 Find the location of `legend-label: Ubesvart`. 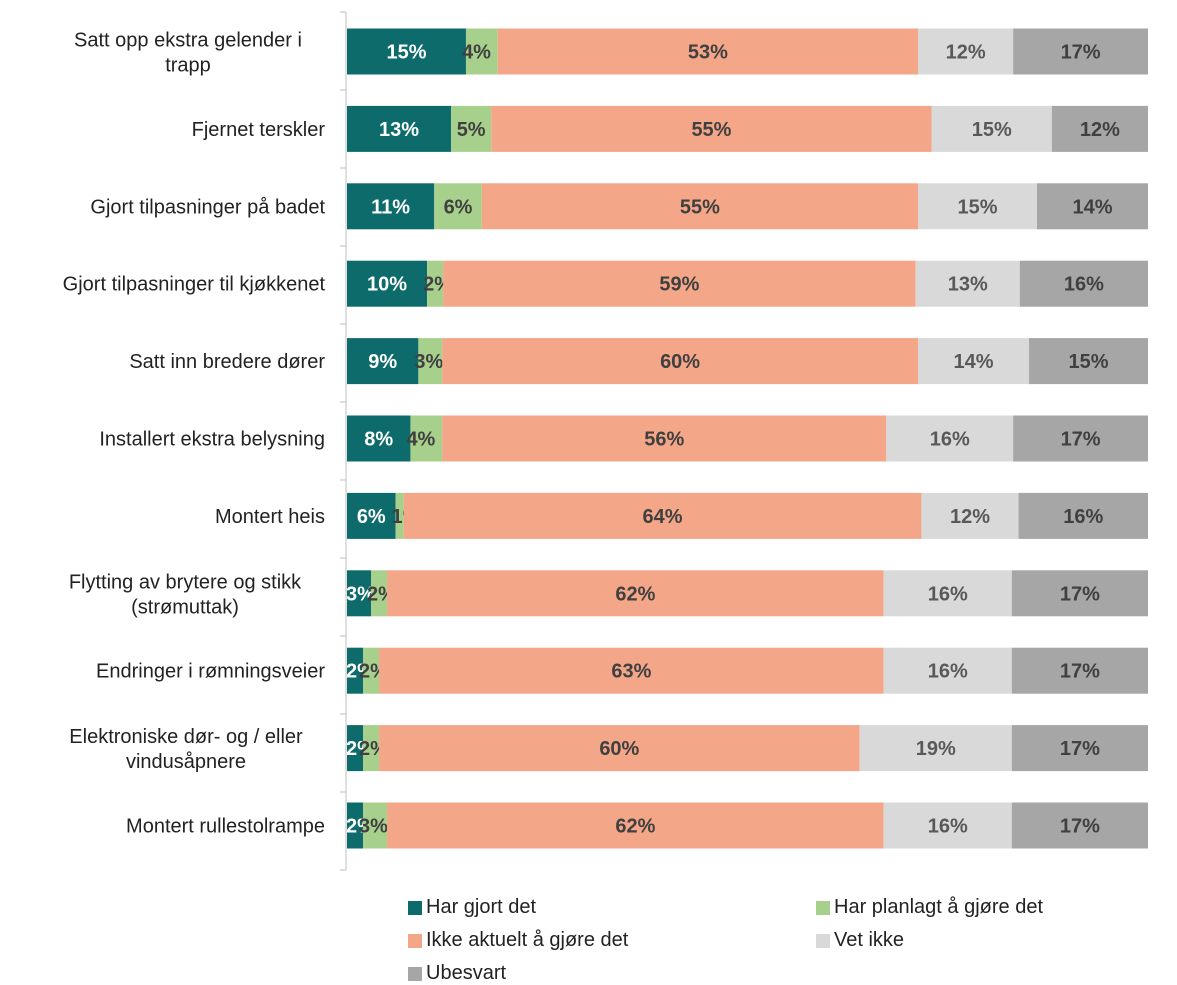

legend-label: Ubesvart is located at coordinates (466, 973).